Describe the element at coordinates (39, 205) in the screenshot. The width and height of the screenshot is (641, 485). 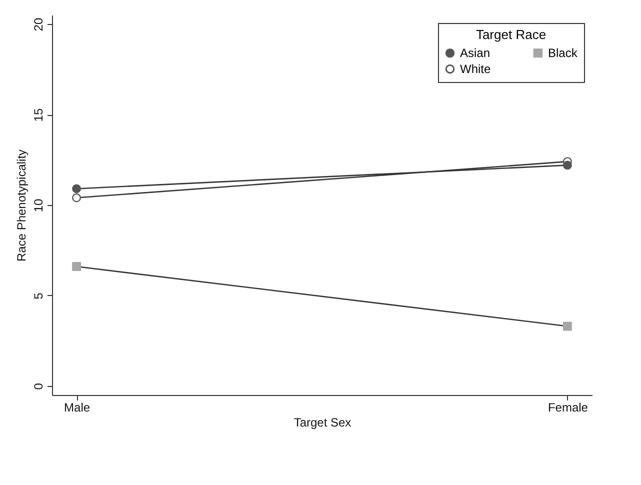
I see `y-tick-label: 10` at that location.